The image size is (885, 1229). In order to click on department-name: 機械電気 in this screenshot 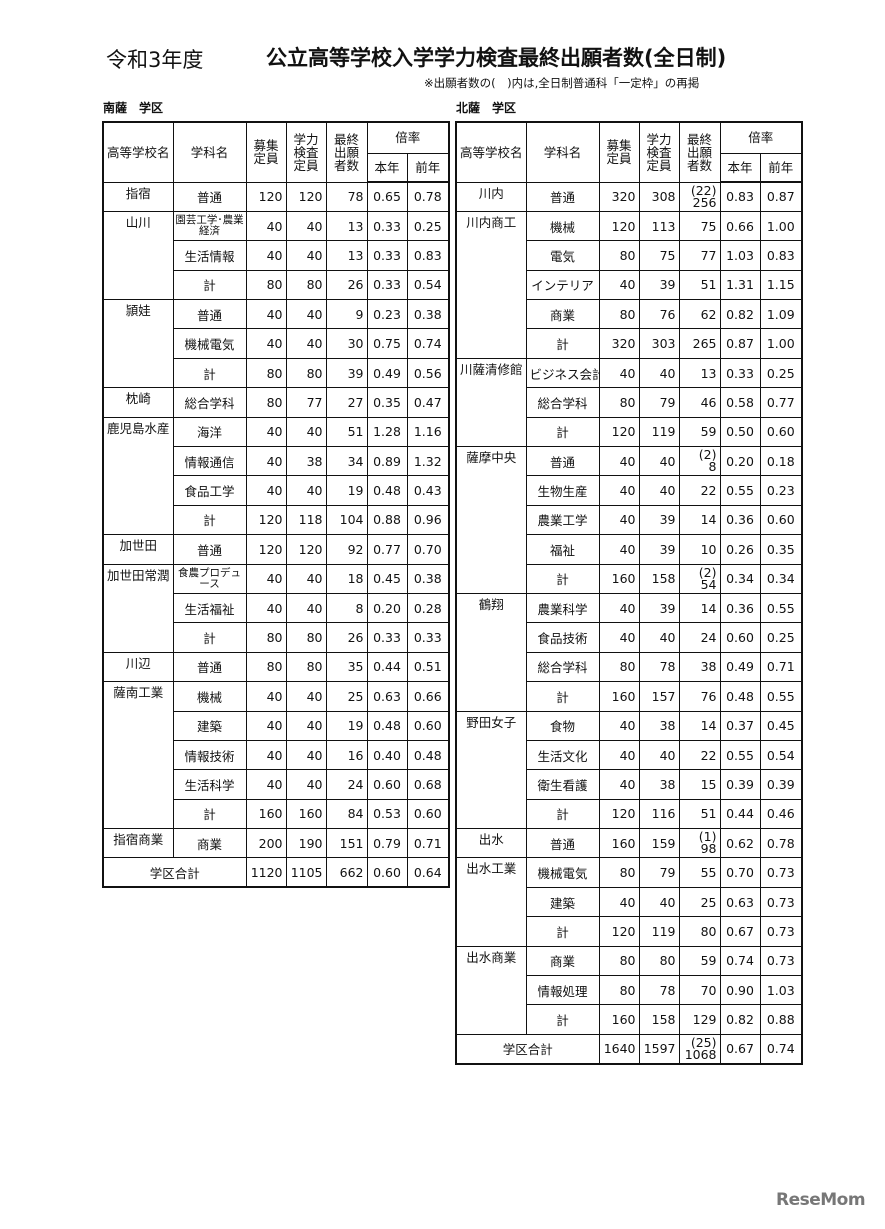, I will do `click(562, 872)`.